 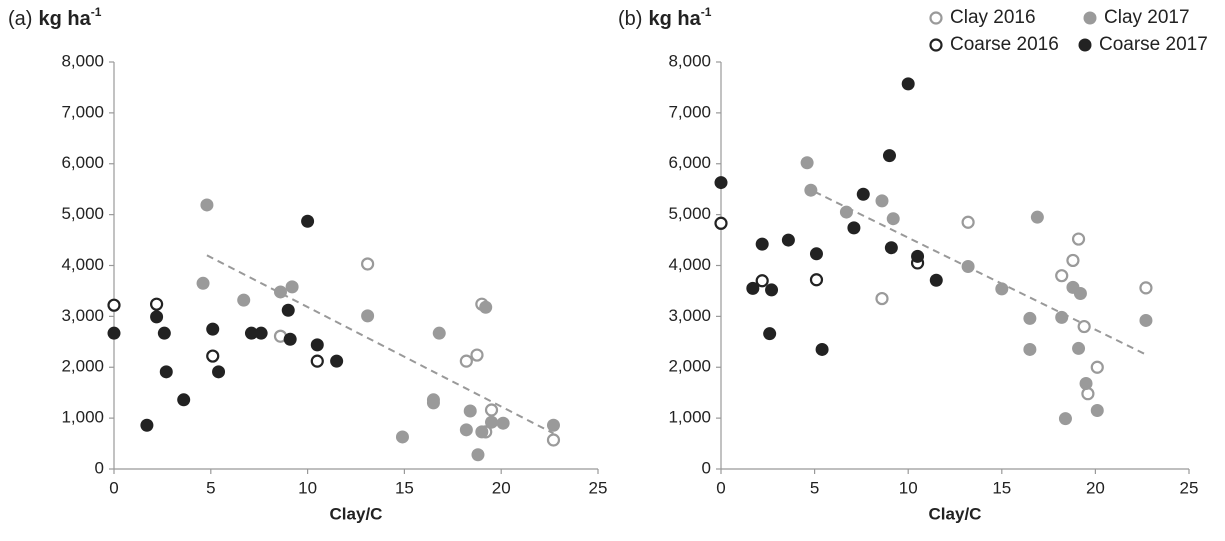 What do you see at coordinates (993, 17) in the screenshot?
I see `legend-label: Clay 2016` at bounding box center [993, 17].